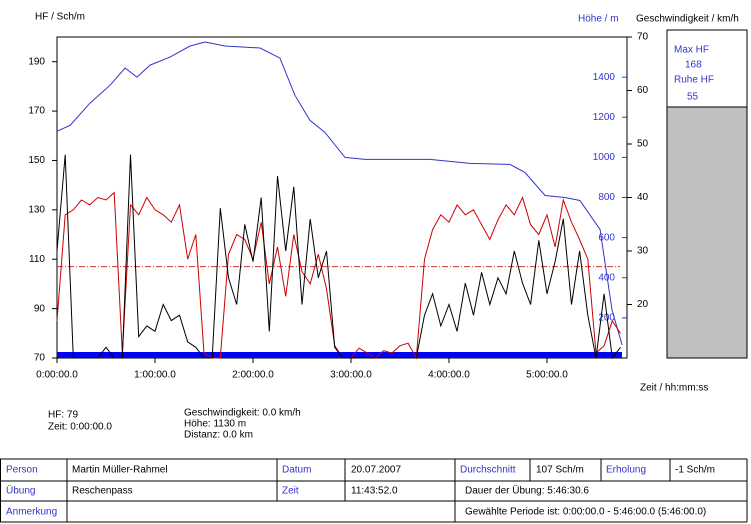 The height and width of the screenshot is (524, 751). Describe the element at coordinates (643, 304) in the screenshot. I see `y3-tick-label: 20` at that location.